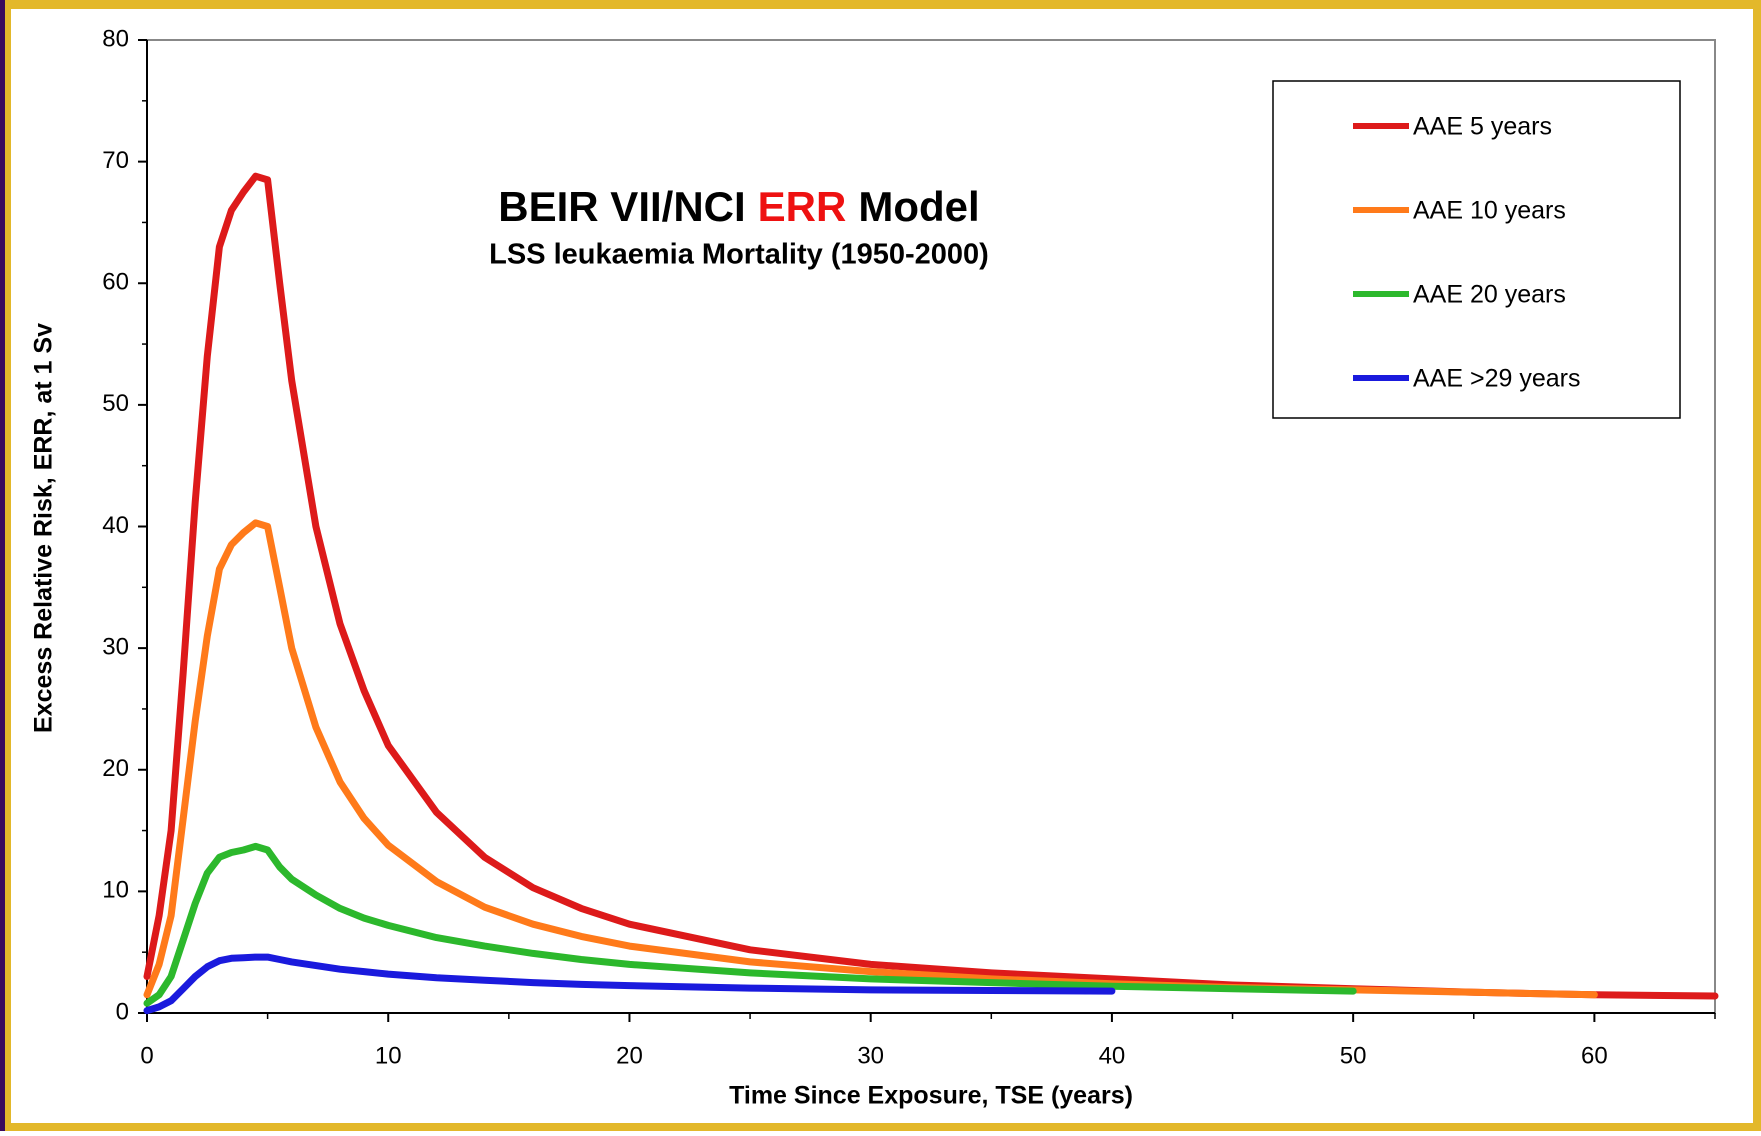 This screenshot has height=1136, width=1761. What do you see at coordinates (115, 282) in the screenshot?
I see `y-tick-label: 60` at bounding box center [115, 282].